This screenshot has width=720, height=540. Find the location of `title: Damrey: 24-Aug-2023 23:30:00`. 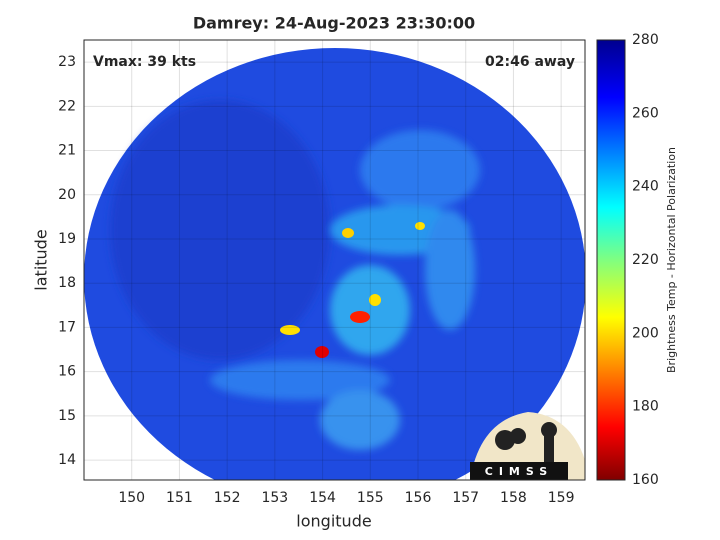

title: Damrey: 24-Aug-2023 23:30:00 is located at coordinates (334, 23).